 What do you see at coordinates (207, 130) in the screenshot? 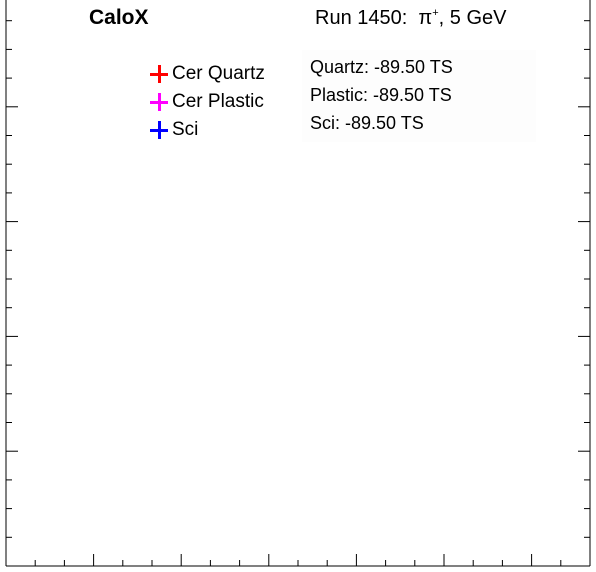
I see `legend-entry-sci: Sci` at bounding box center [207, 130].